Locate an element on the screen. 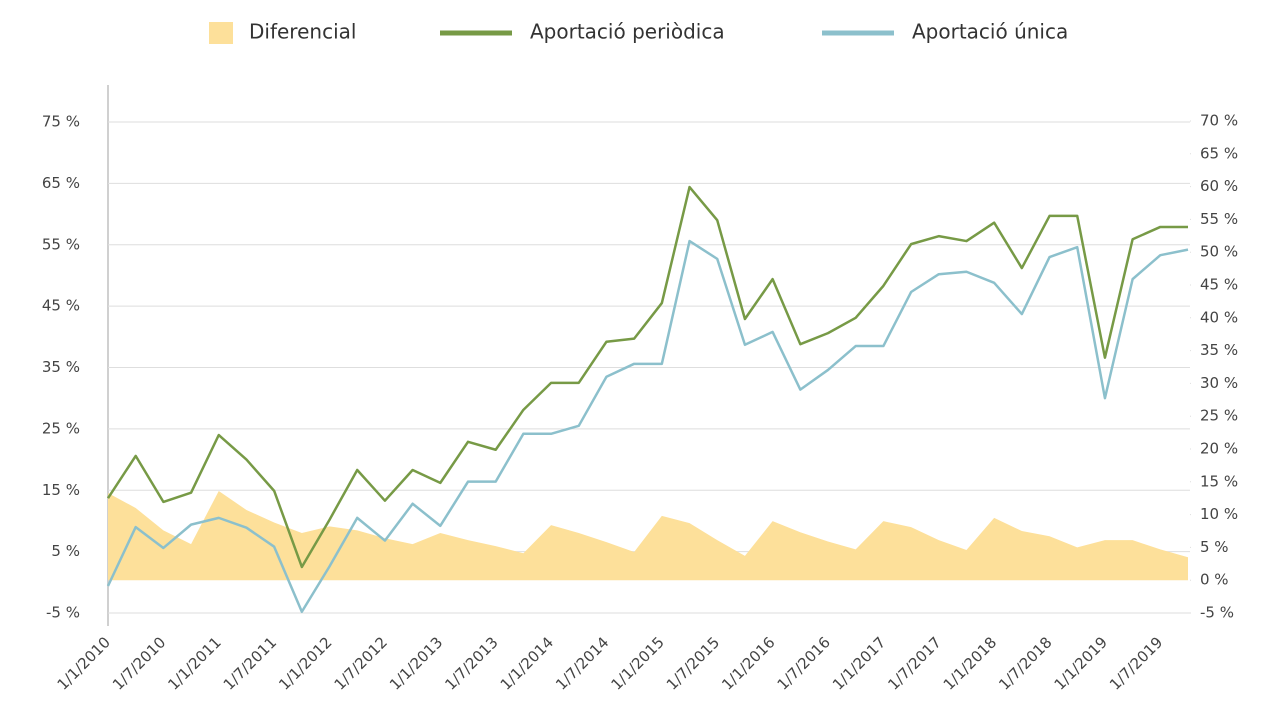 Image resolution: width=1265 pixels, height=702 pixels. x-tick-label: 1/1/2011 is located at coordinates (194, 663).